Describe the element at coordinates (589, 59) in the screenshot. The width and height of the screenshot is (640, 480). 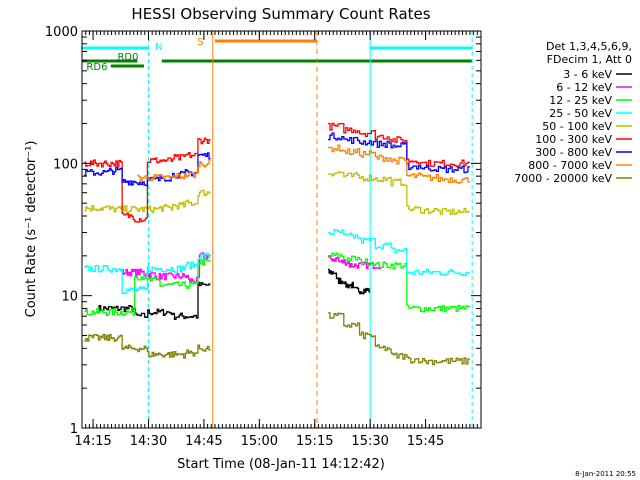
I see `legend-header-line-2: FDecim 1, Att 0` at that location.